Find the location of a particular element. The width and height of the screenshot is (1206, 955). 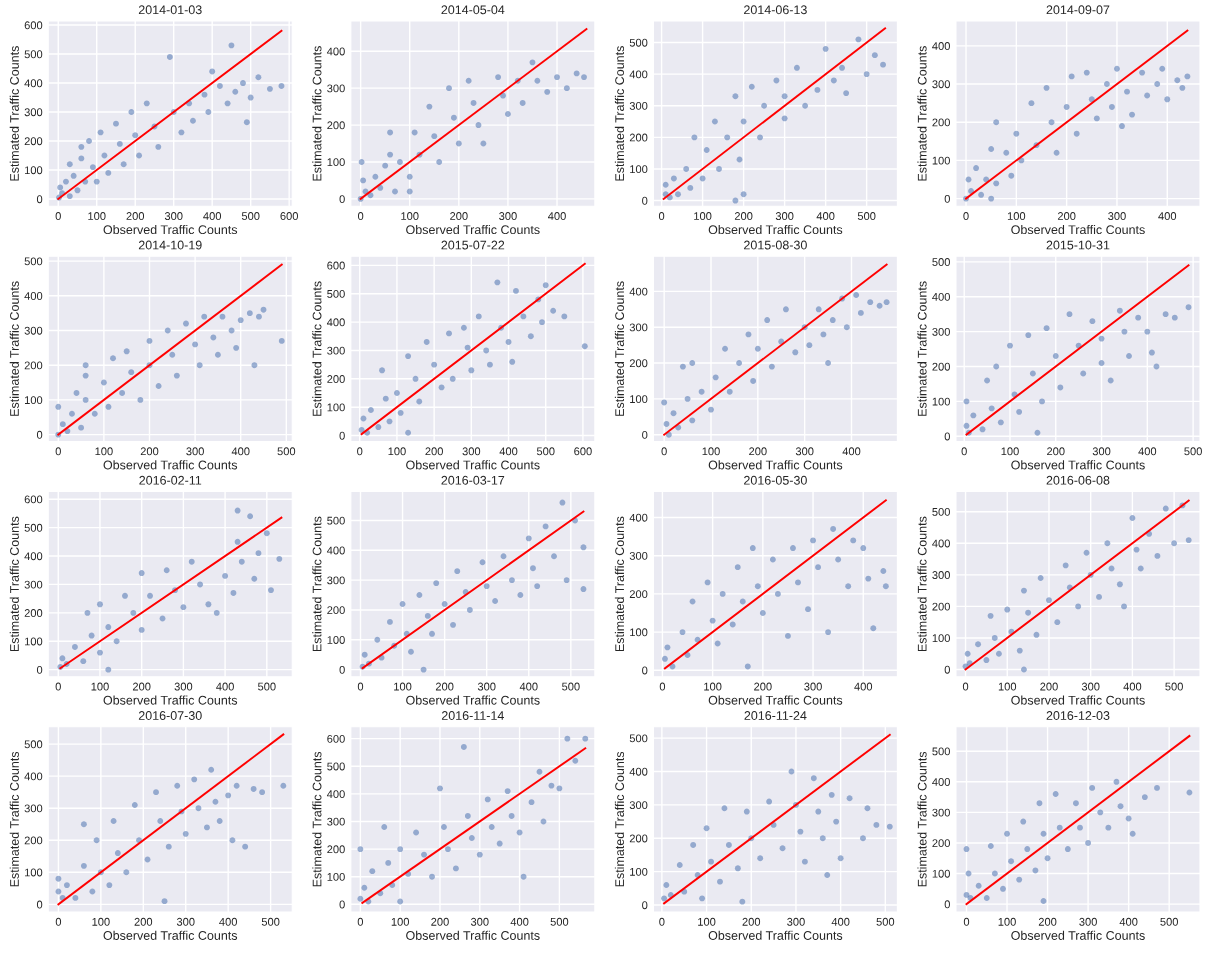

x-tick-label: 0 is located at coordinates (58, 216).